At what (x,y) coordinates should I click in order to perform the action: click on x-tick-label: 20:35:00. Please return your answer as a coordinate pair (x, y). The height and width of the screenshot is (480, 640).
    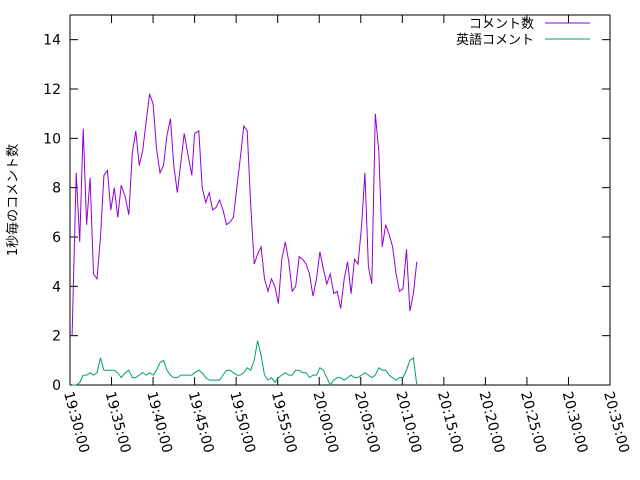
    Looking at the image, I should click on (616, 422).